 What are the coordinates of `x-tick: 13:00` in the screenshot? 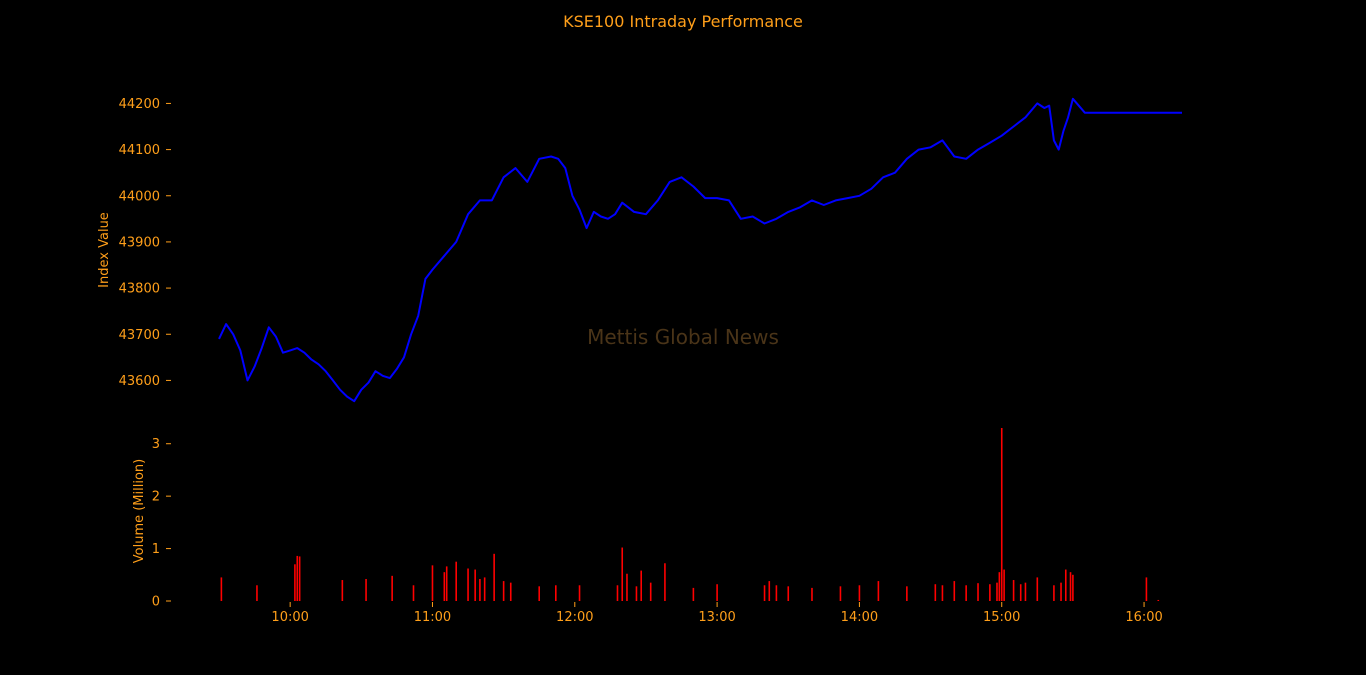 It's located at (717, 613).